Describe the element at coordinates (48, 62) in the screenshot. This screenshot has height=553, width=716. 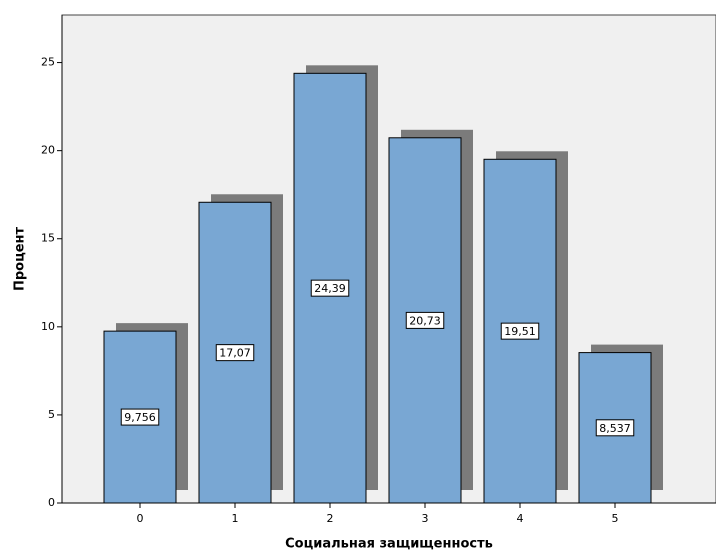
I see `y-tick-label: 25` at that location.